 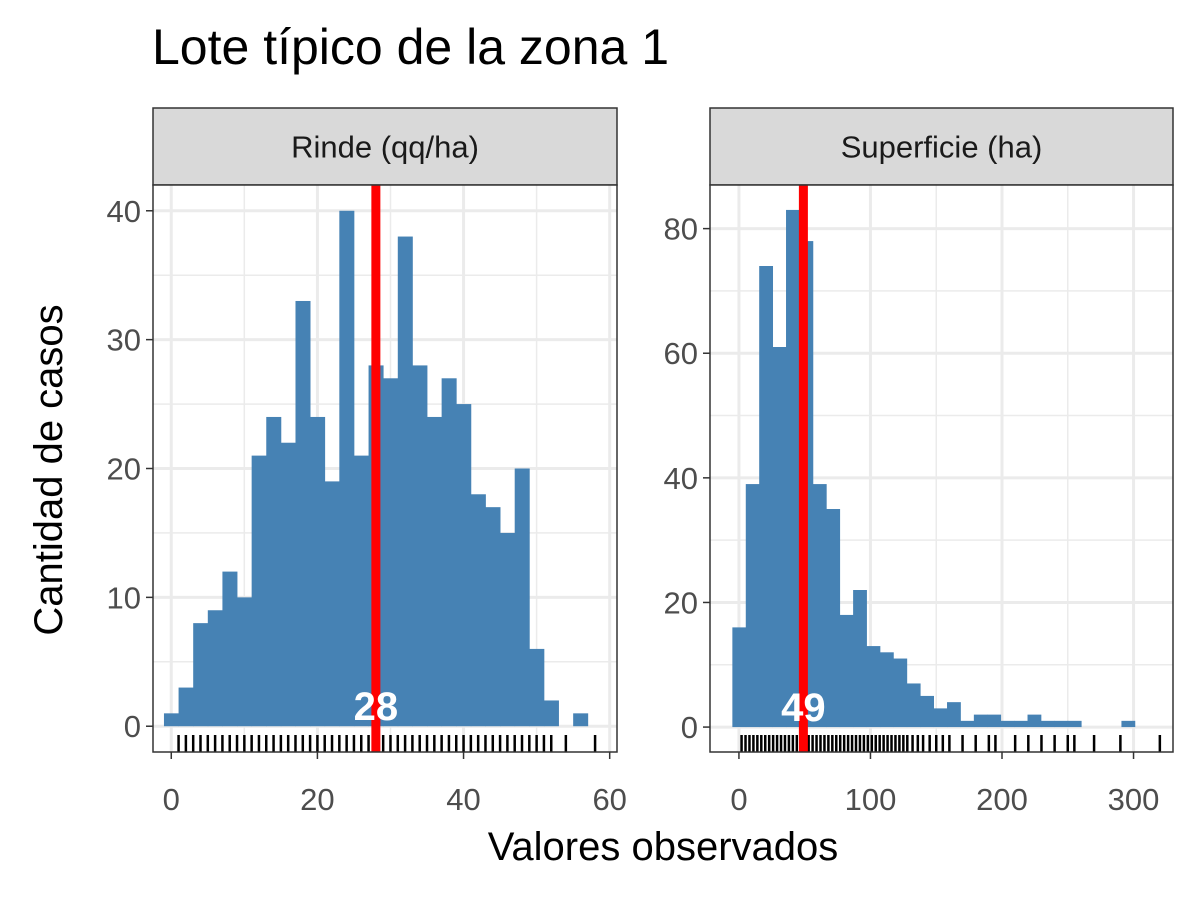 I want to click on facet-strip-label: Rinde (qq/ha), so click(x=385, y=147).